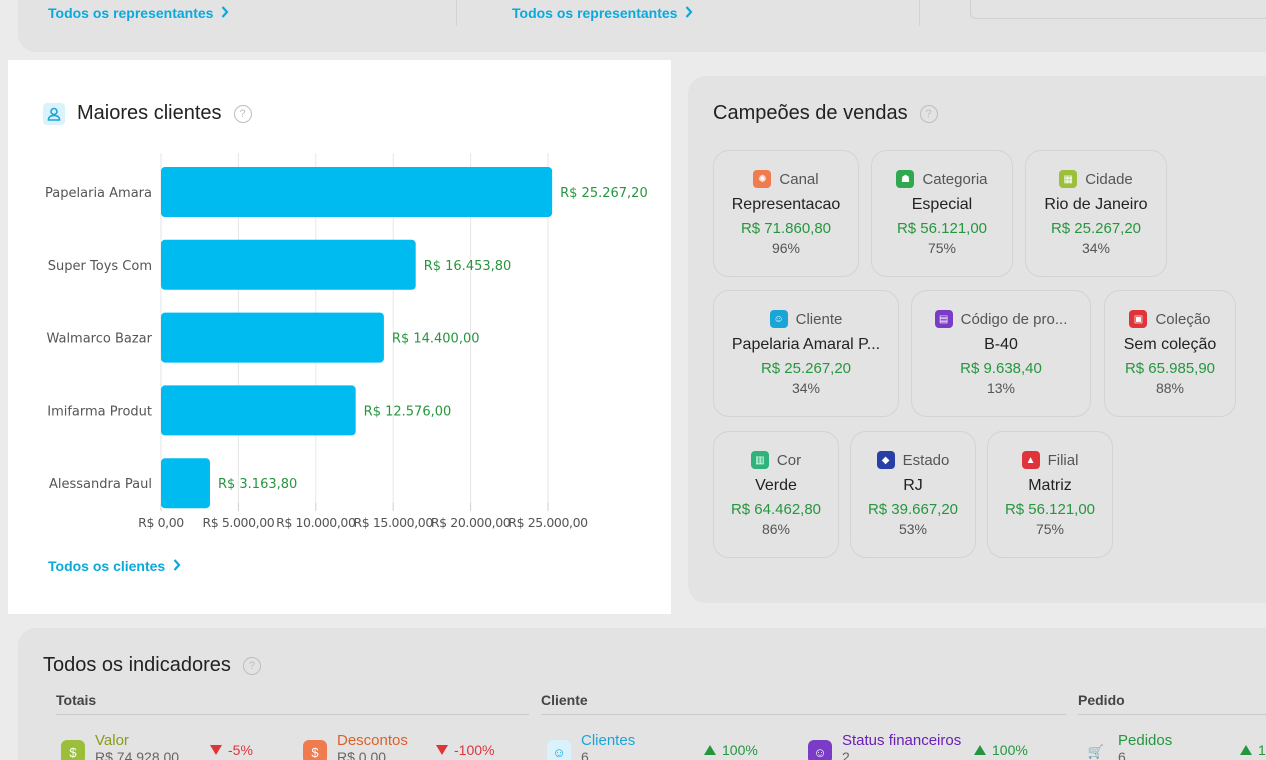 The height and width of the screenshot is (760, 1266). I want to click on card-header: Campeões de vendas ?, so click(825, 113).